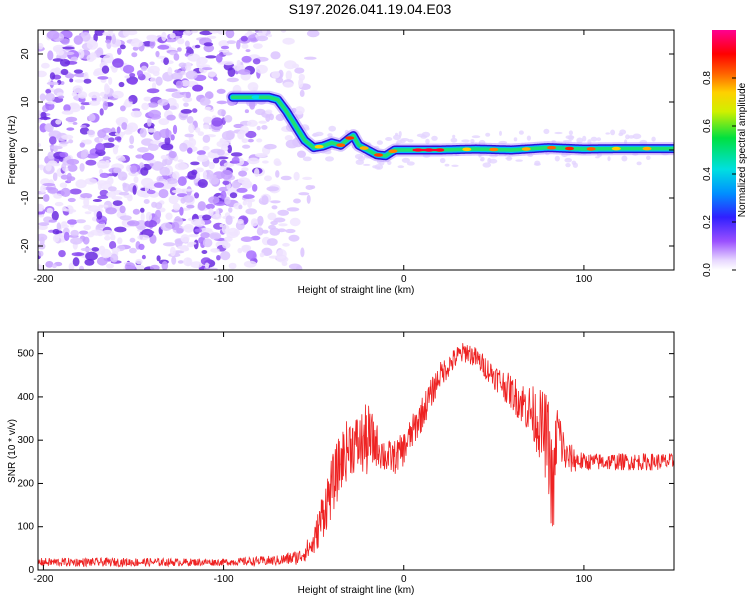 This screenshot has height=600, width=750. Describe the element at coordinates (452, 126) in the screenshot. I see `trace-green-band` at that location.